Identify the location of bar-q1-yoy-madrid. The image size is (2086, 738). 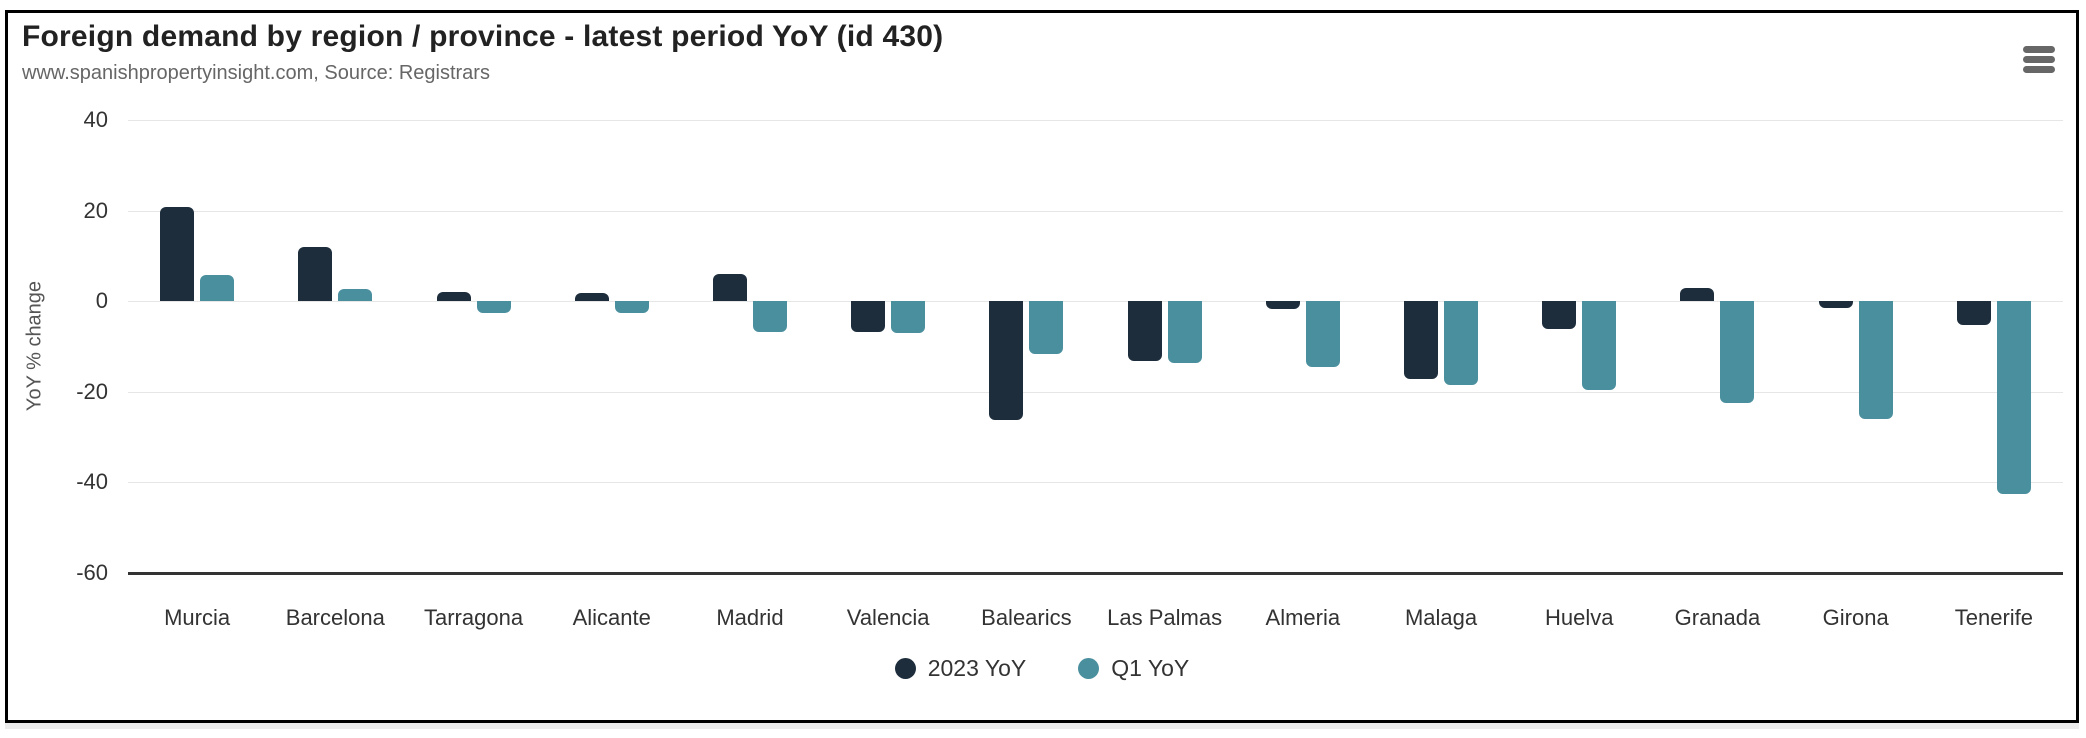
(769, 317).